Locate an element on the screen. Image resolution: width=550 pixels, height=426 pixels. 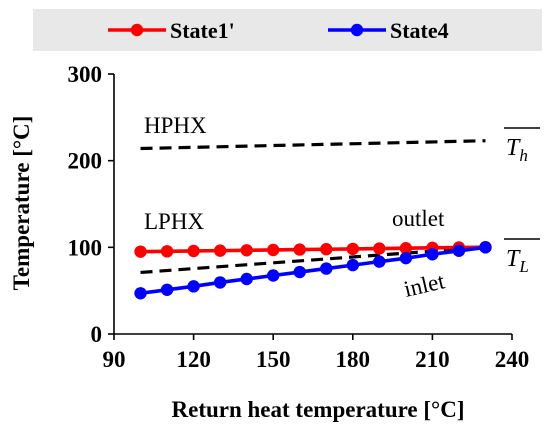
x-tick-label: 150 is located at coordinates (273, 359).